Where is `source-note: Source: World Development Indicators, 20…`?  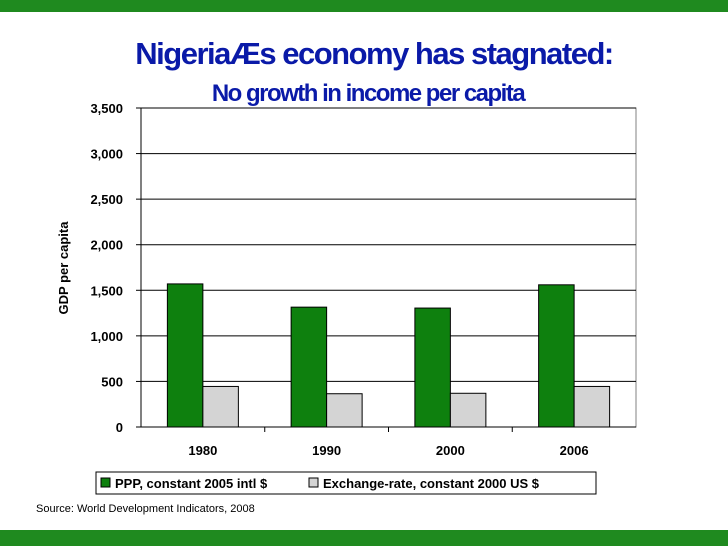 source-note: Source: World Development Indicators, 20… is located at coordinates (145, 509).